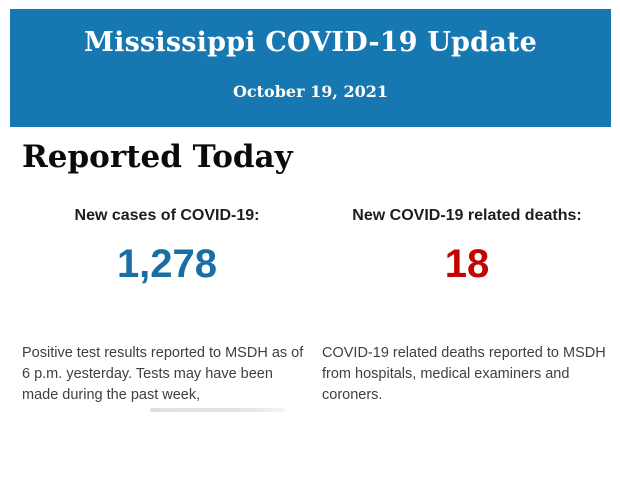  Describe the element at coordinates (467, 215) in the screenshot. I see `new-deaths-label: New COVID-19 related deaths:` at that location.